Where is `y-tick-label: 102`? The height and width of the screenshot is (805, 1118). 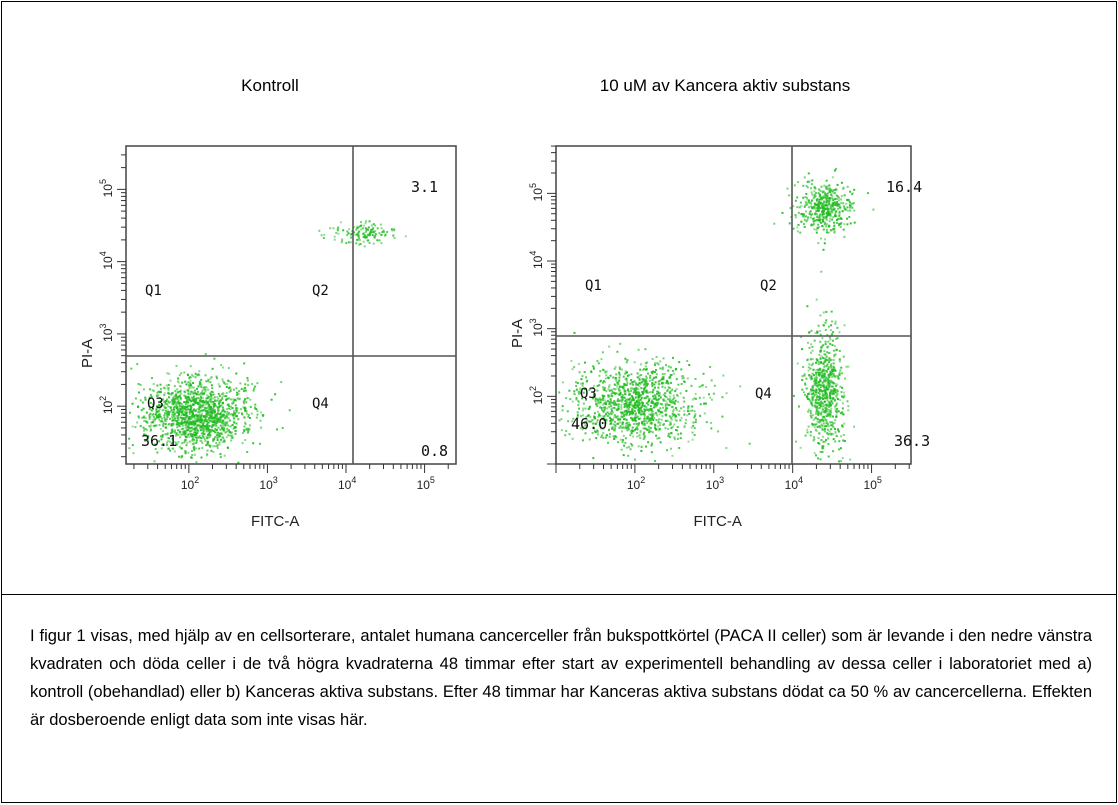
y-tick-label: 102 is located at coordinates (536, 395).